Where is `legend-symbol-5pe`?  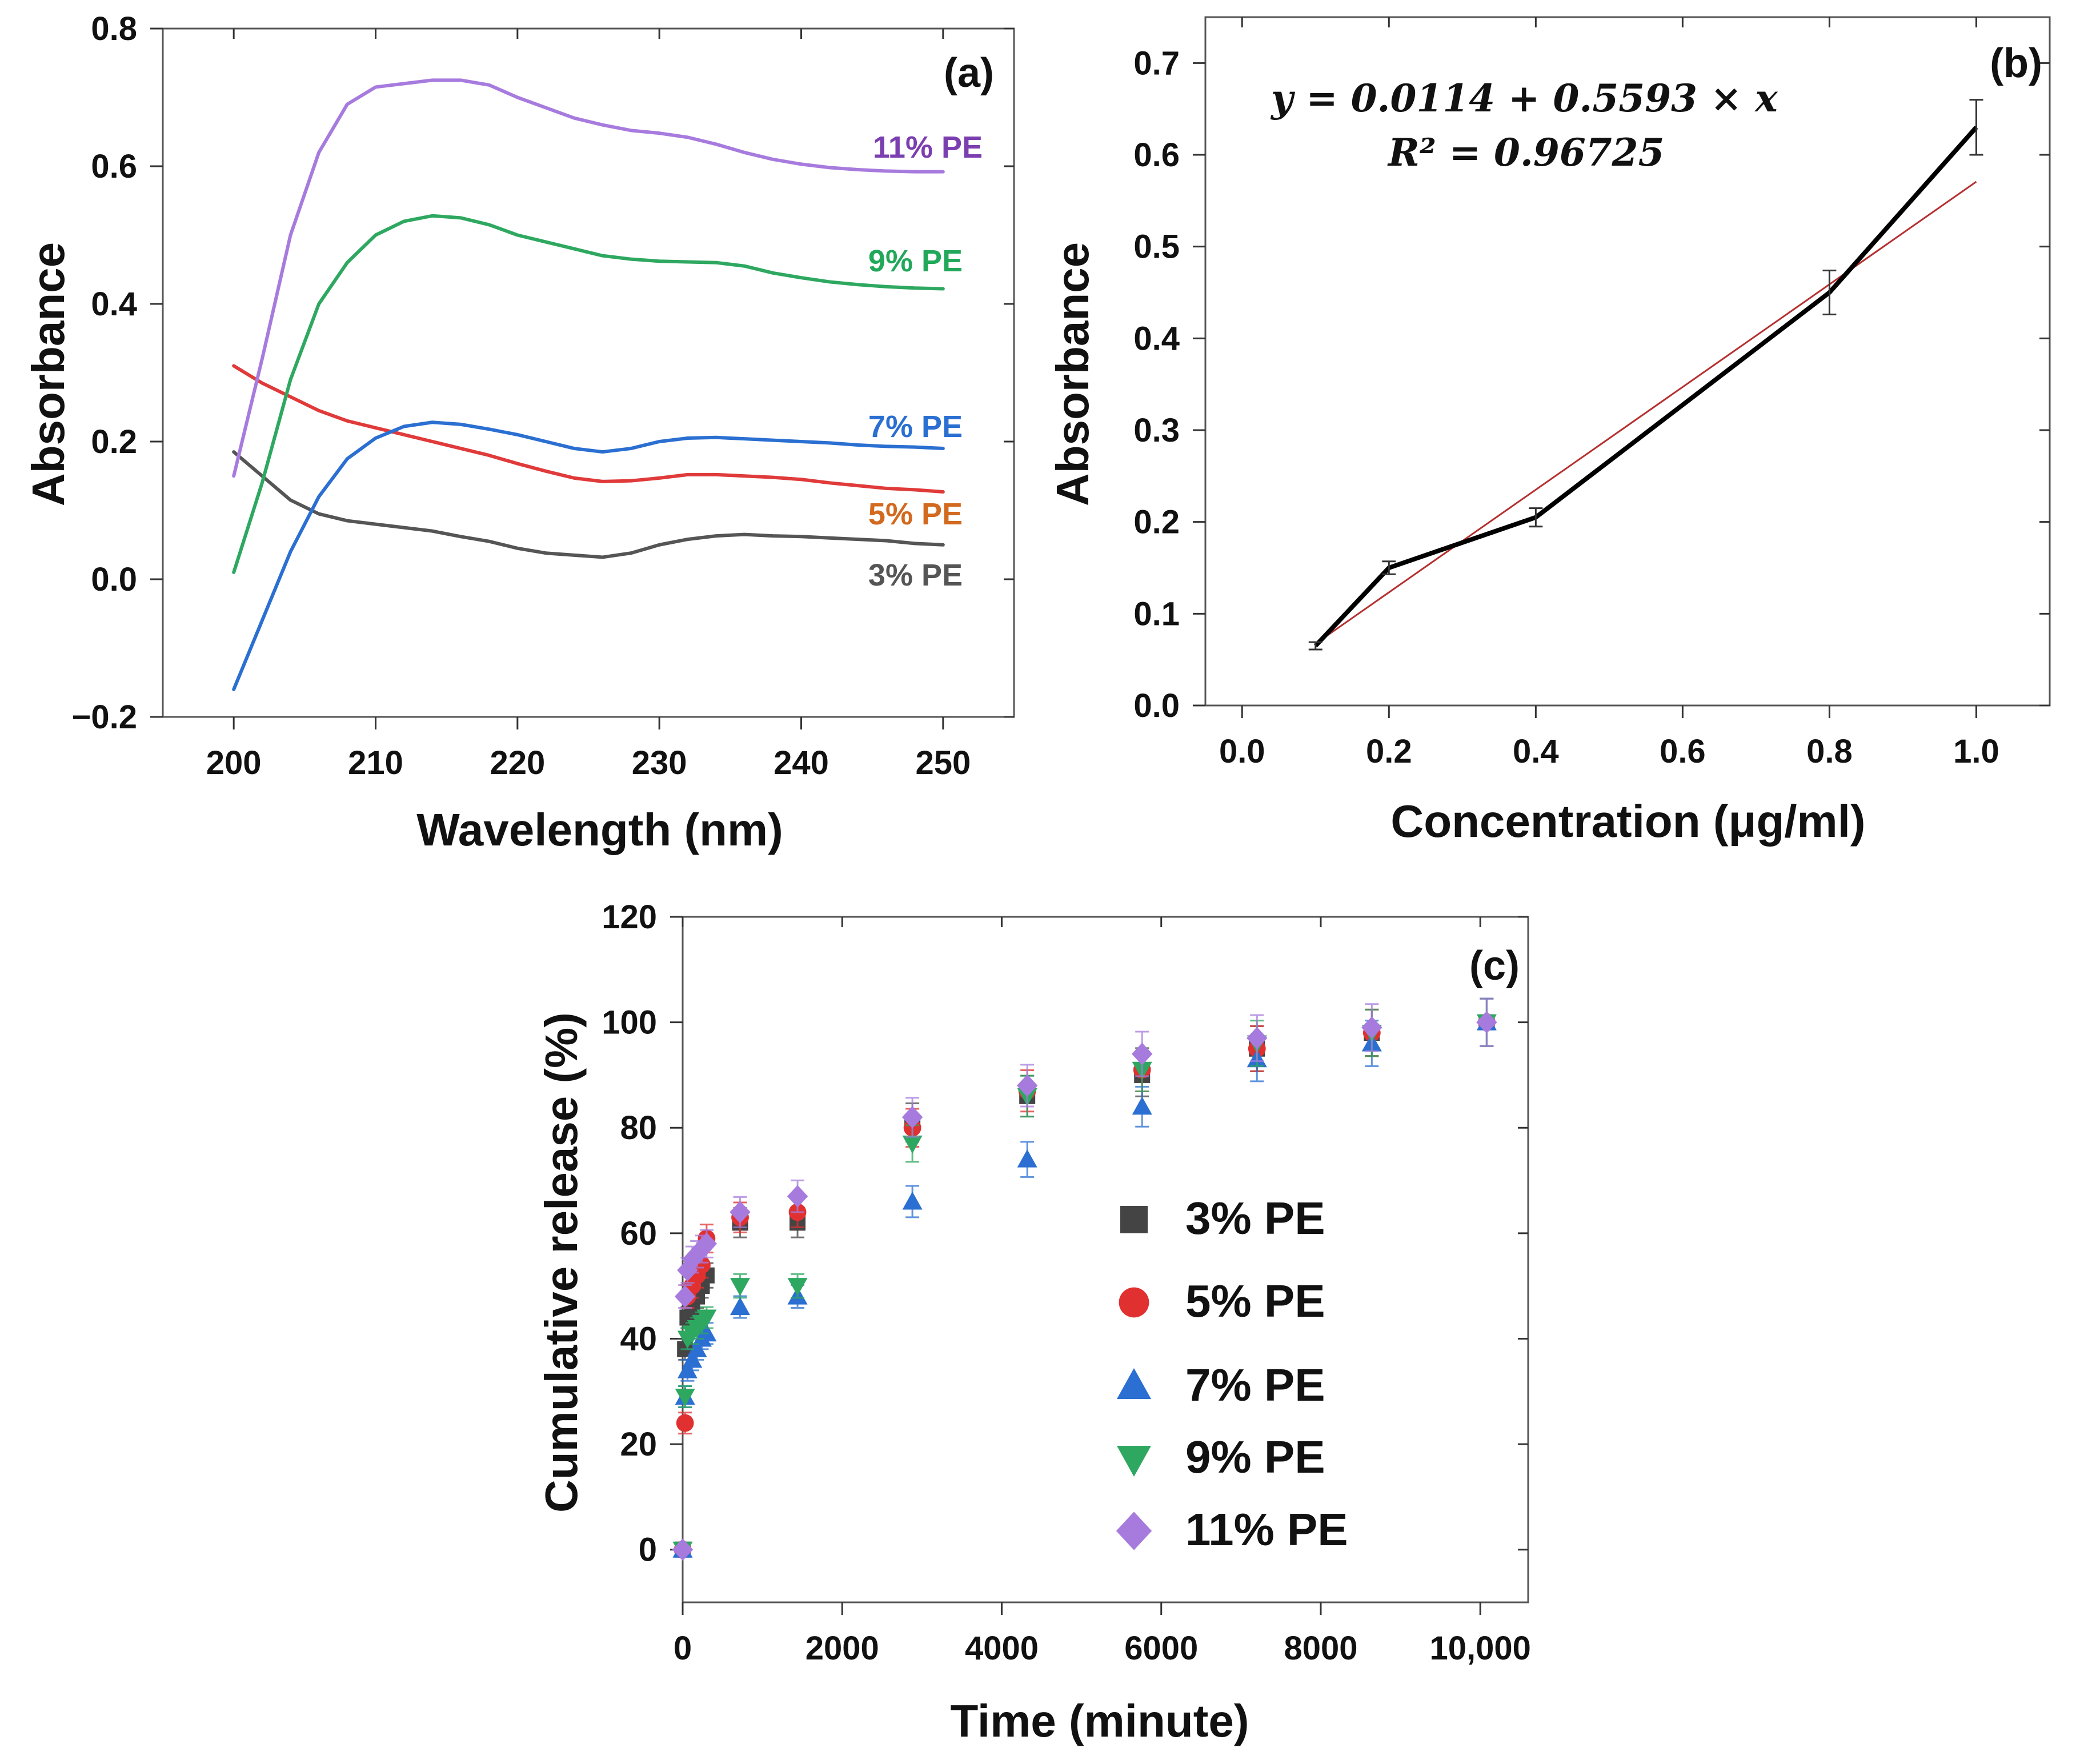
legend-symbol-5pe is located at coordinates (1134, 1302).